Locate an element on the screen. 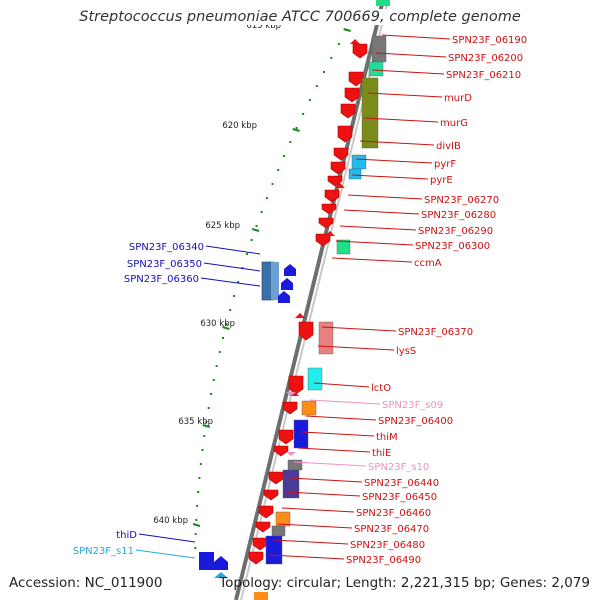 The height and width of the screenshot is (600, 600). gene-label: SPN23F_06490 is located at coordinates (383, 560).